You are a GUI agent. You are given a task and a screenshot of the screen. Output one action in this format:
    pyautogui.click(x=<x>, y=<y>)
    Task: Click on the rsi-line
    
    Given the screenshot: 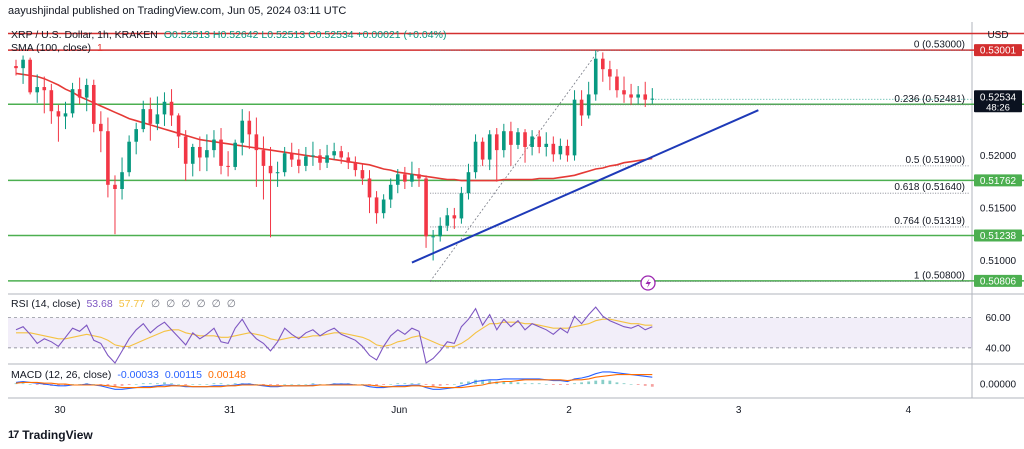 What is the action you would take?
    pyautogui.click(x=334, y=335)
    